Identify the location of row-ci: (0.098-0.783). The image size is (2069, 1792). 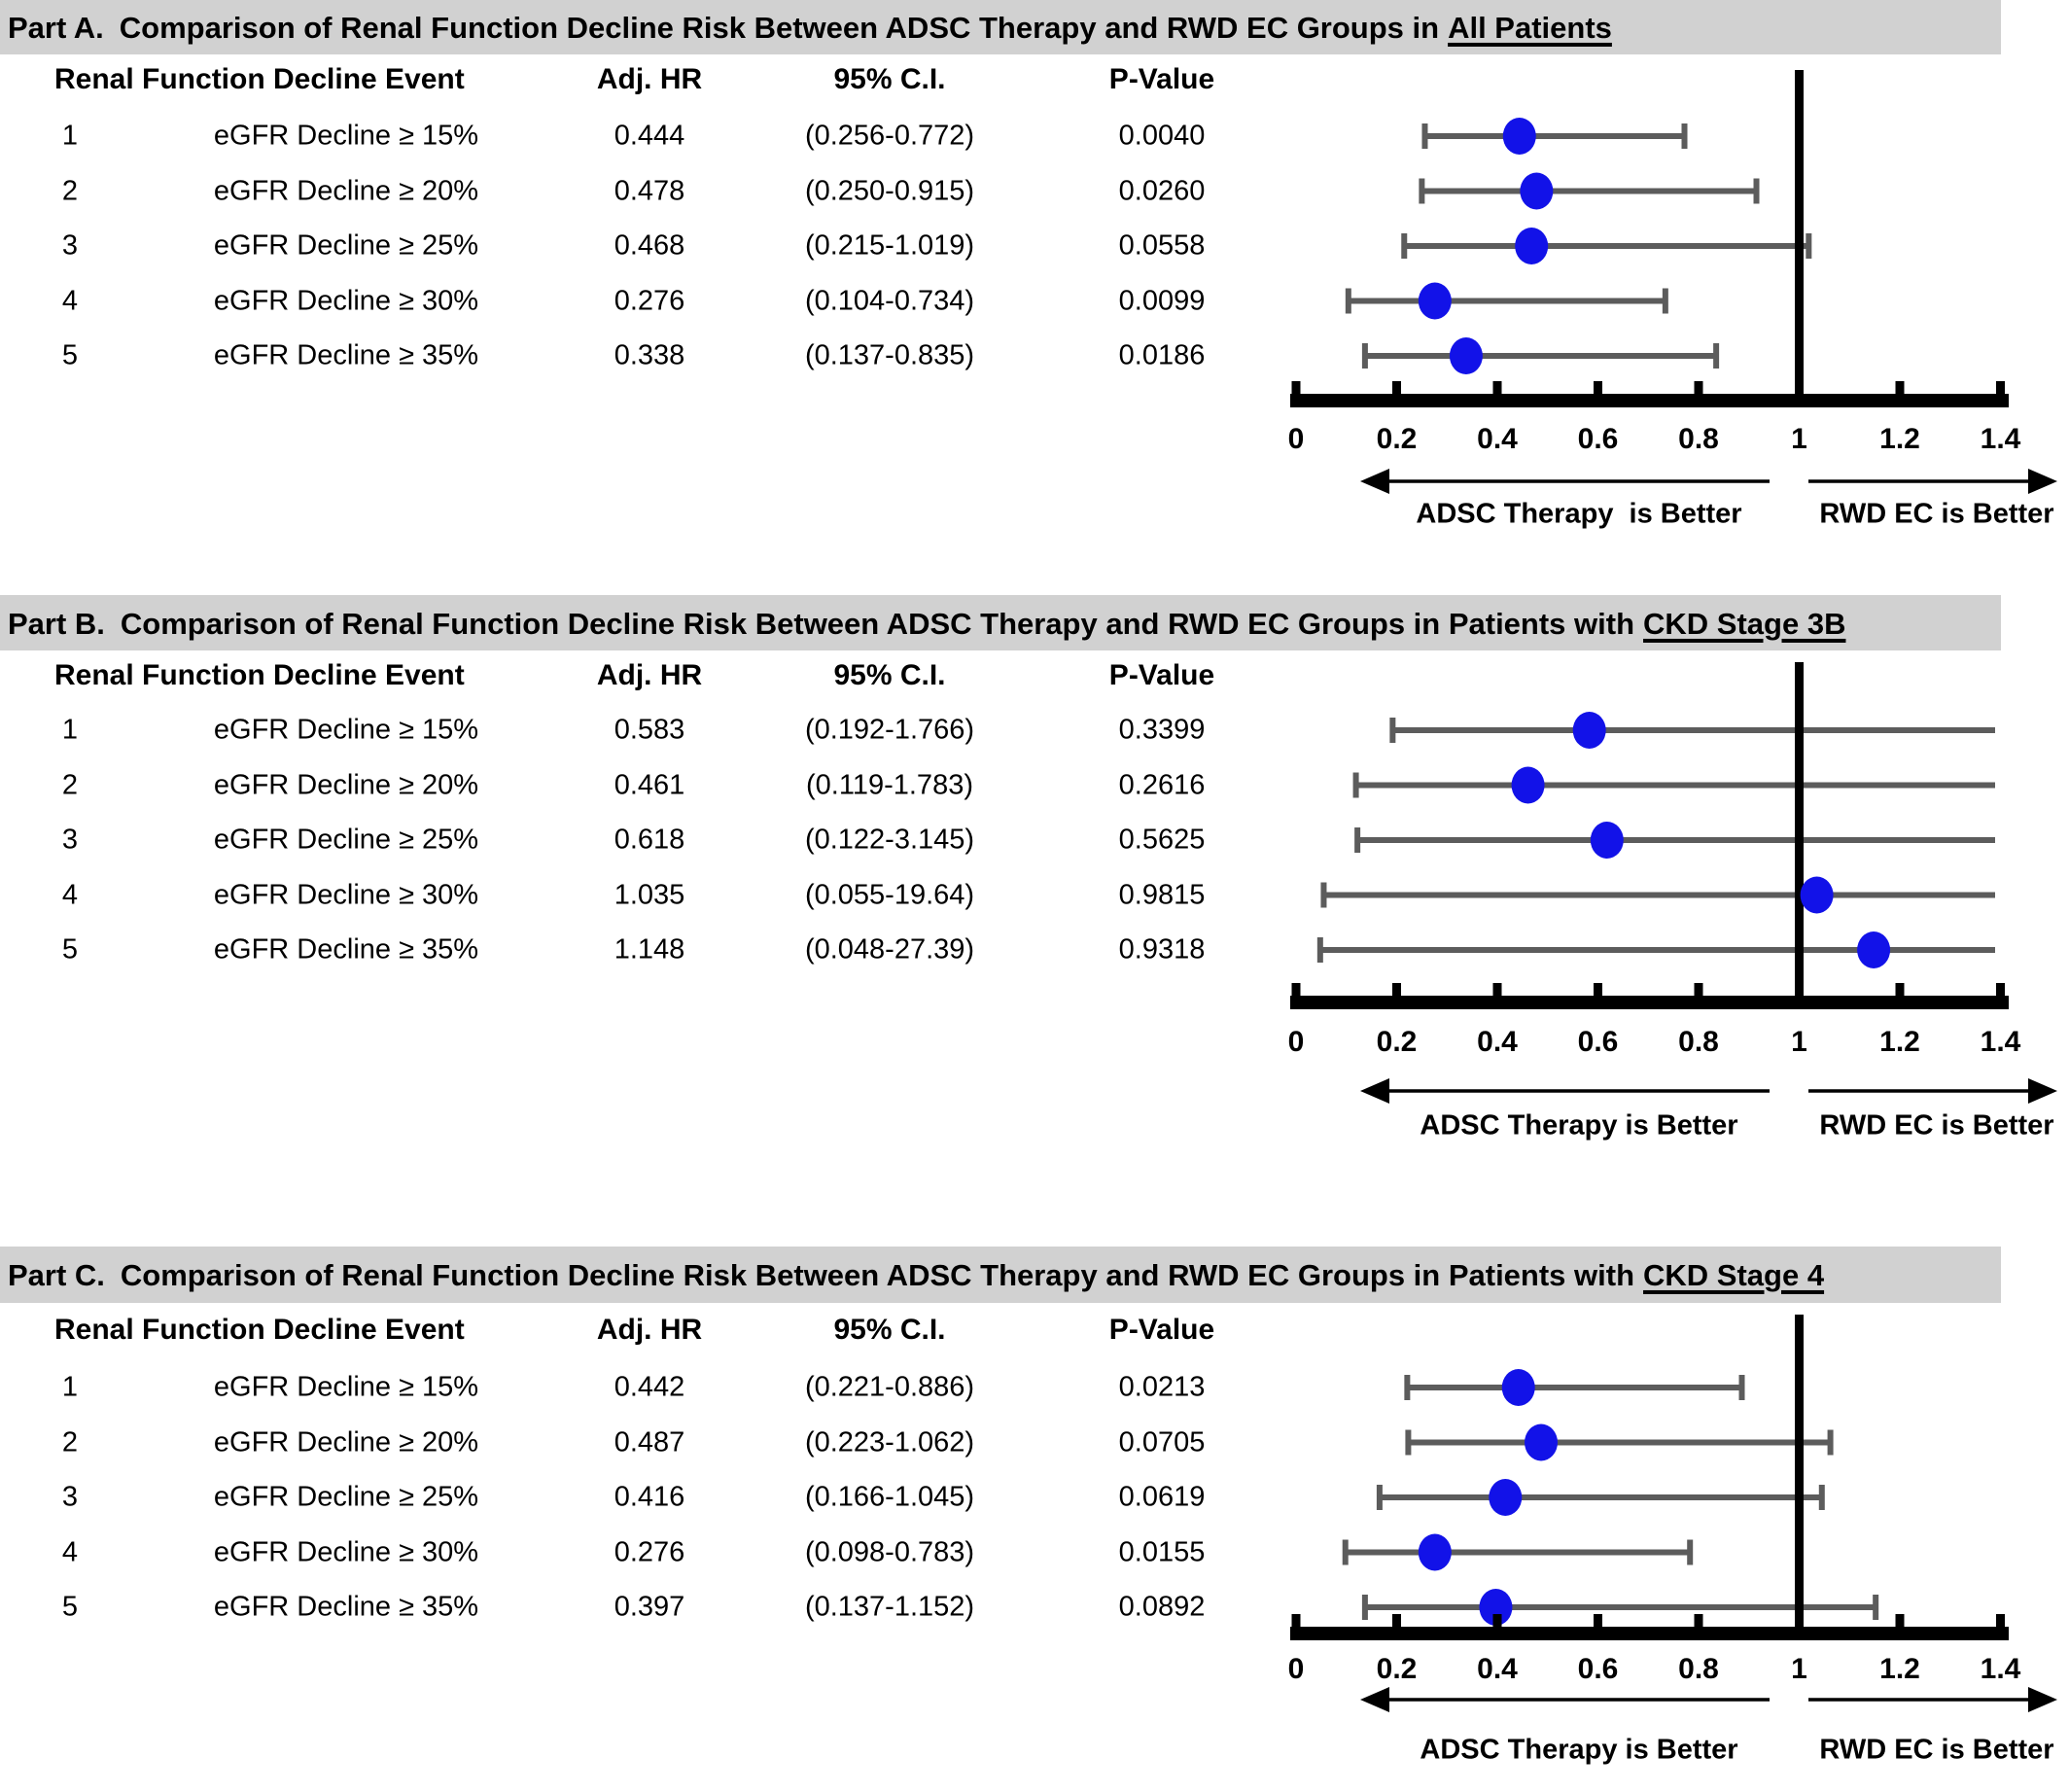
(889, 1551).